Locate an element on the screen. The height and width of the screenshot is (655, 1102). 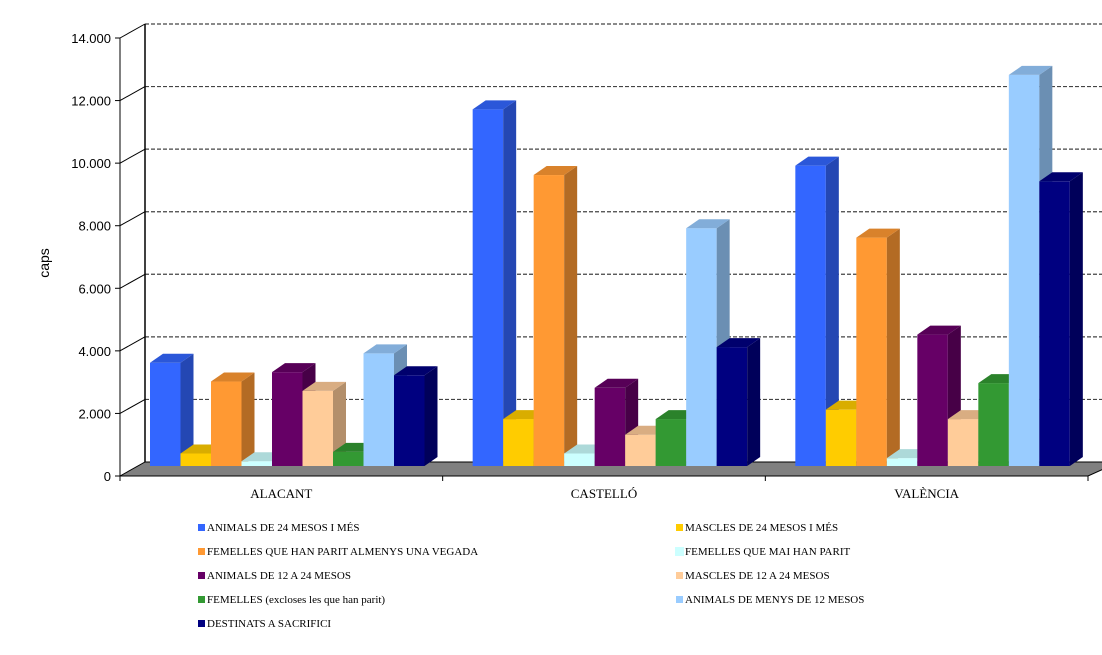
legend-item: MASCLES DE 24 MESOS I MÉS is located at coordinates (757, 528).